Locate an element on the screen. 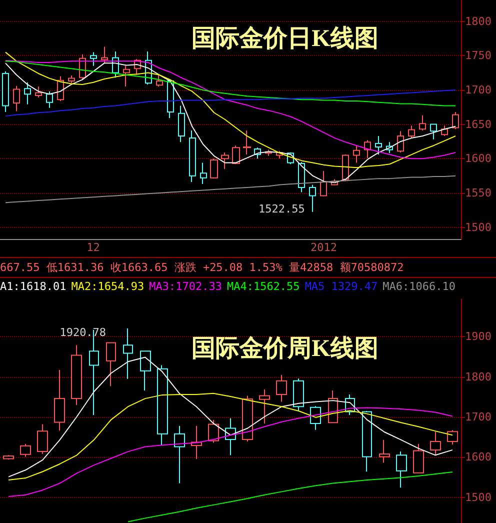 Image resolution: width=496 pixels, height=523 pixels. y-tick-label: 1900 is located at coordinates (478, 337).